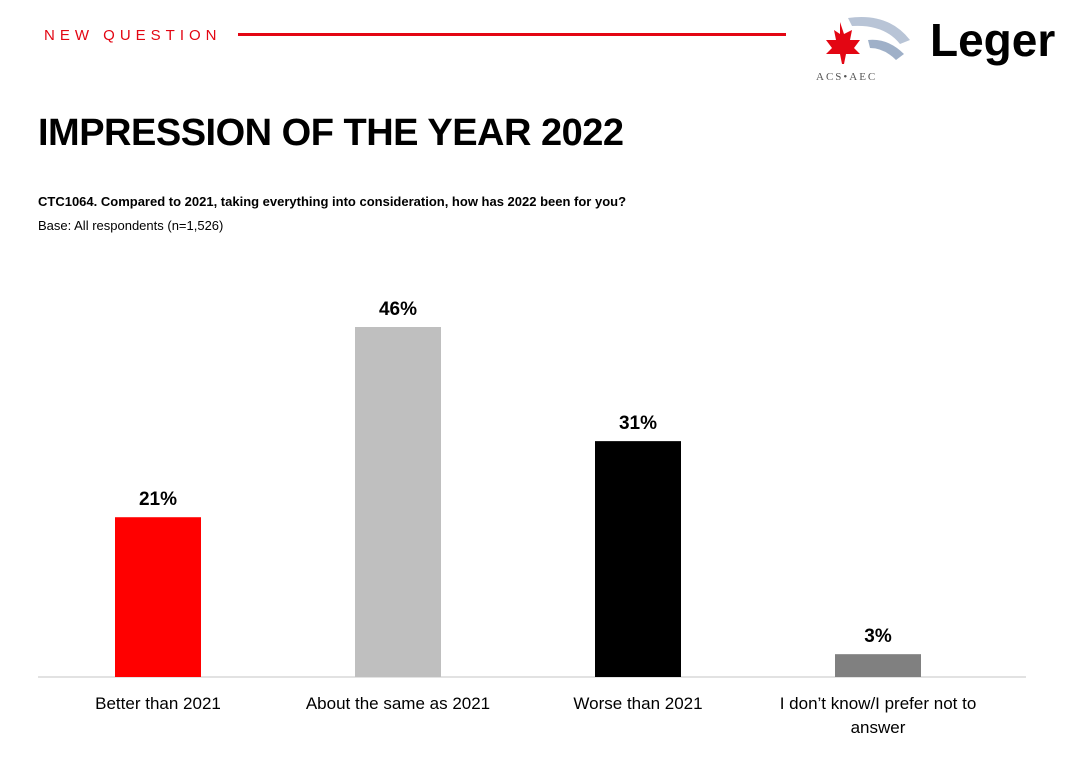  I want to click on base-text: Base: All respondents (n=1,526), so click(131, 225).